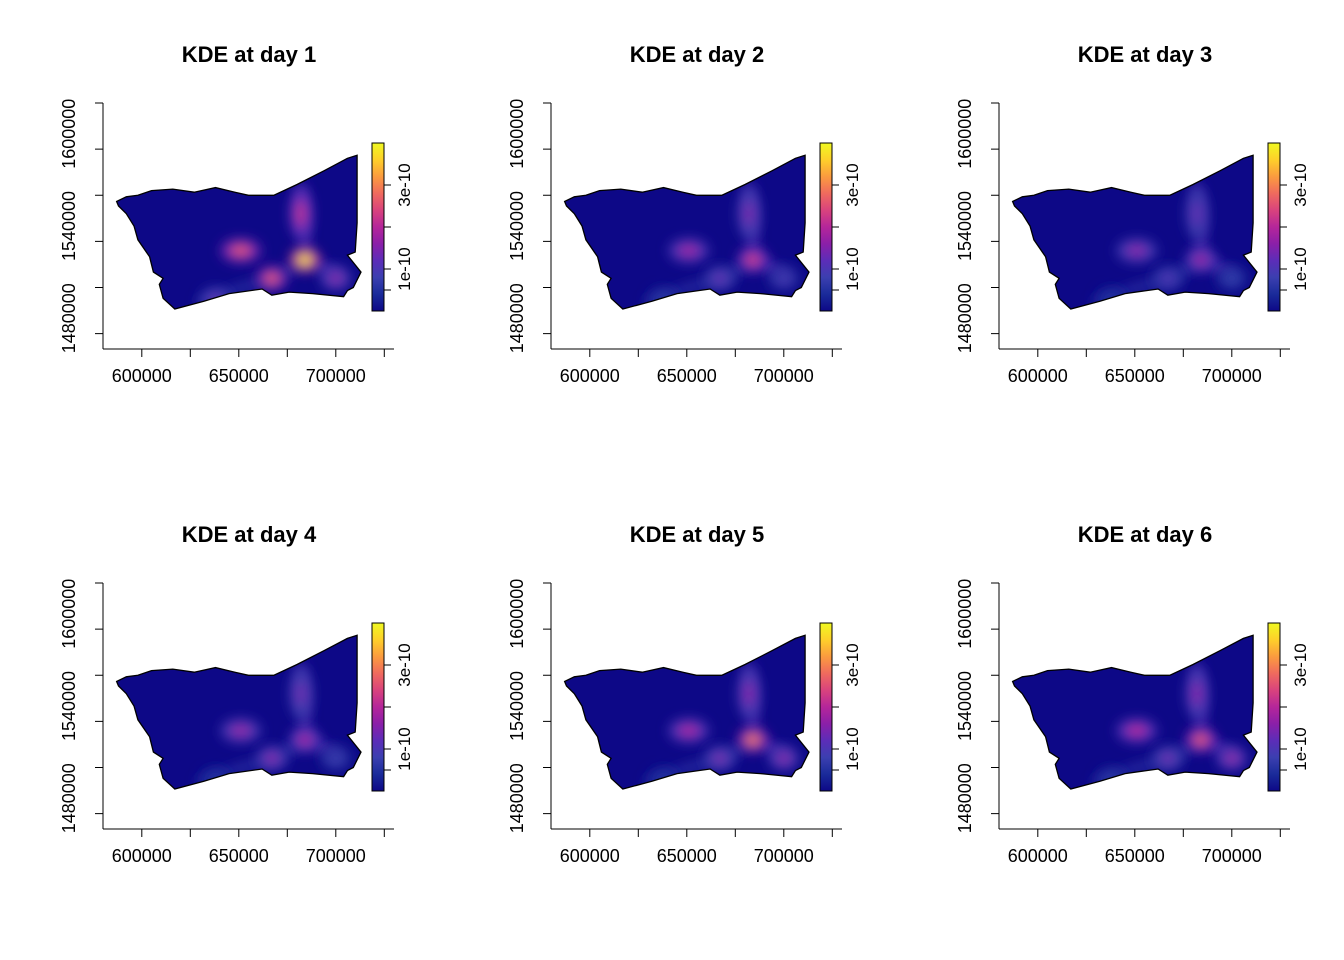  I want to click on panel-title: KDE at day 4, so click(249, 534).